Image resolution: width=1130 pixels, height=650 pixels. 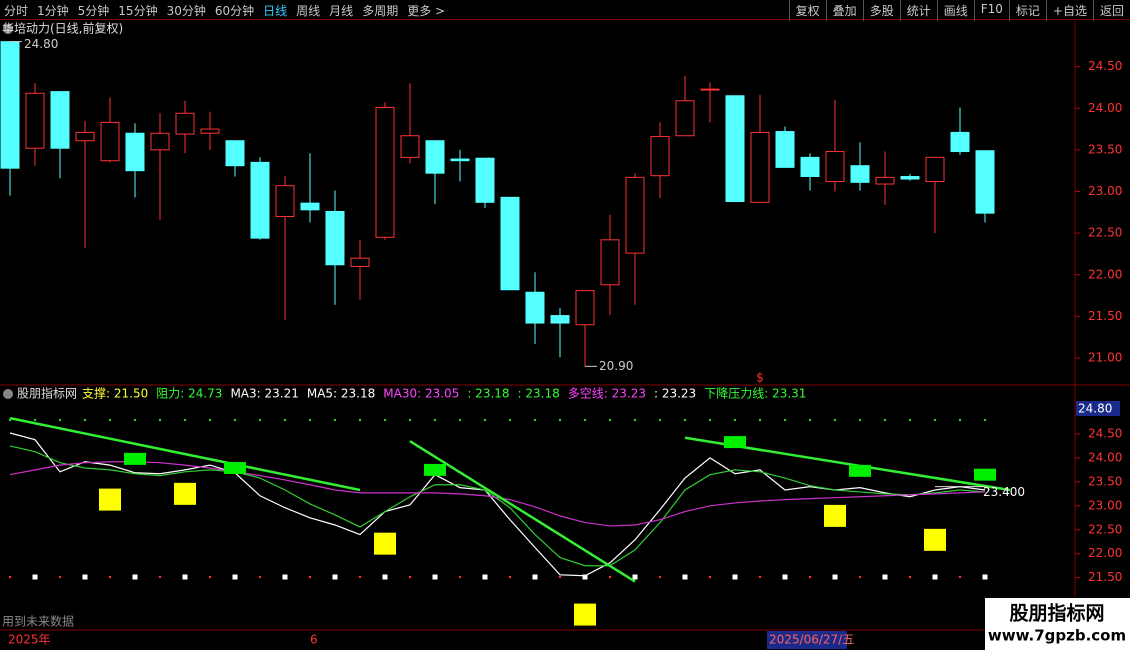 What do you see at coordinates (844, 10) in the screenshot?
I see `tool-button: 叠加` at bounding box center [844, 10].